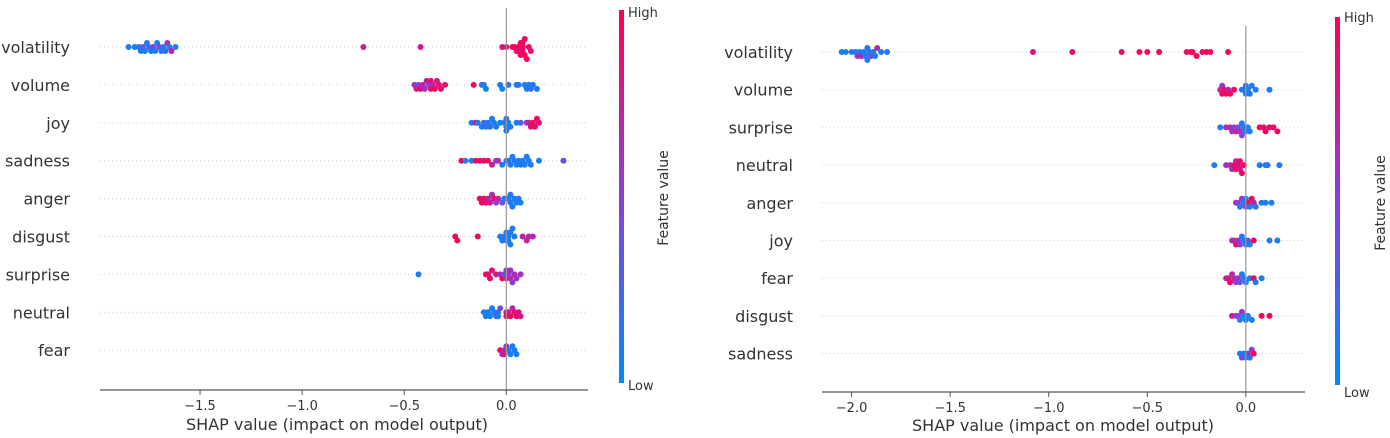  I want to click on feature-label-volume: volume, so click(40, 85).